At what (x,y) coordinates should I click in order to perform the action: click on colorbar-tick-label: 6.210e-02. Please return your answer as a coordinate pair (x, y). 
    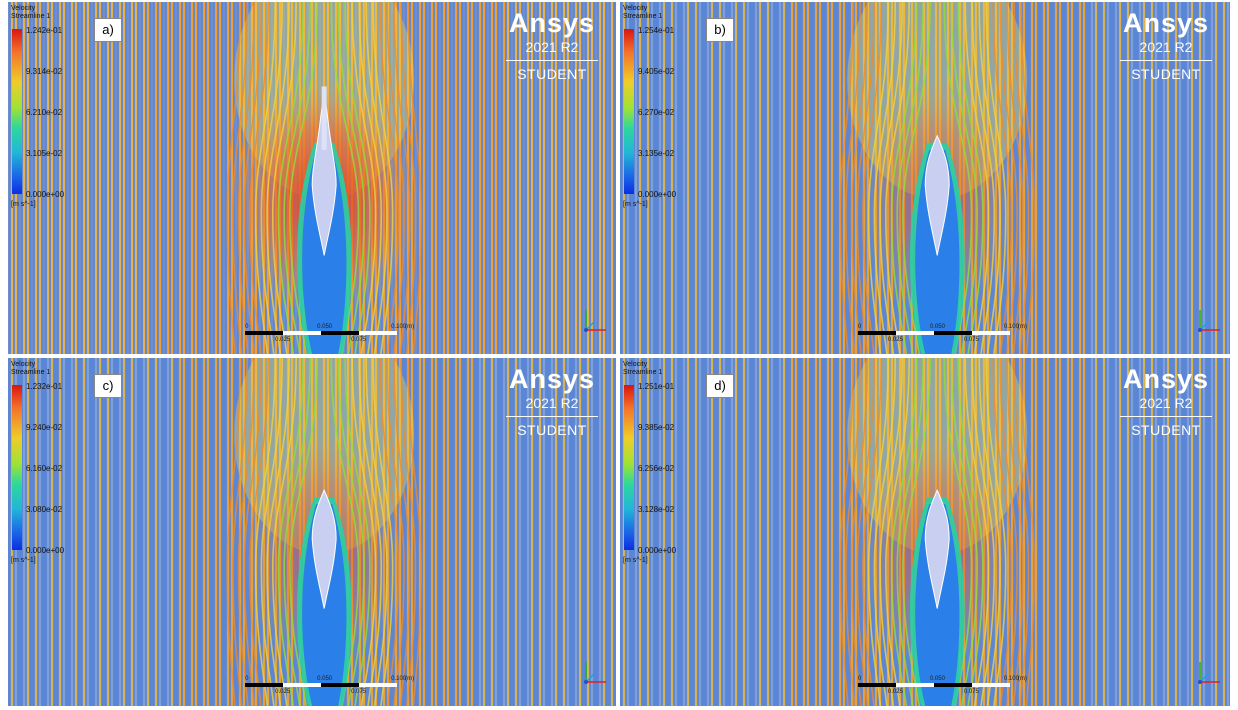
    Looking at the image, I should click on (44, 112).